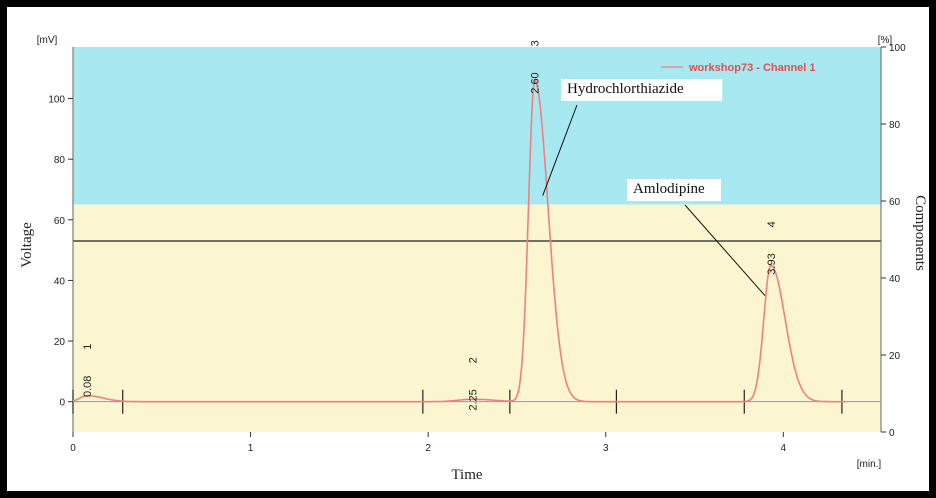 This screenshot has width=936, height=498. What do you see at coordinates (606, 448) in the screenshot?
I see `x-tick-label: 3` at bounding box center [606, 448].